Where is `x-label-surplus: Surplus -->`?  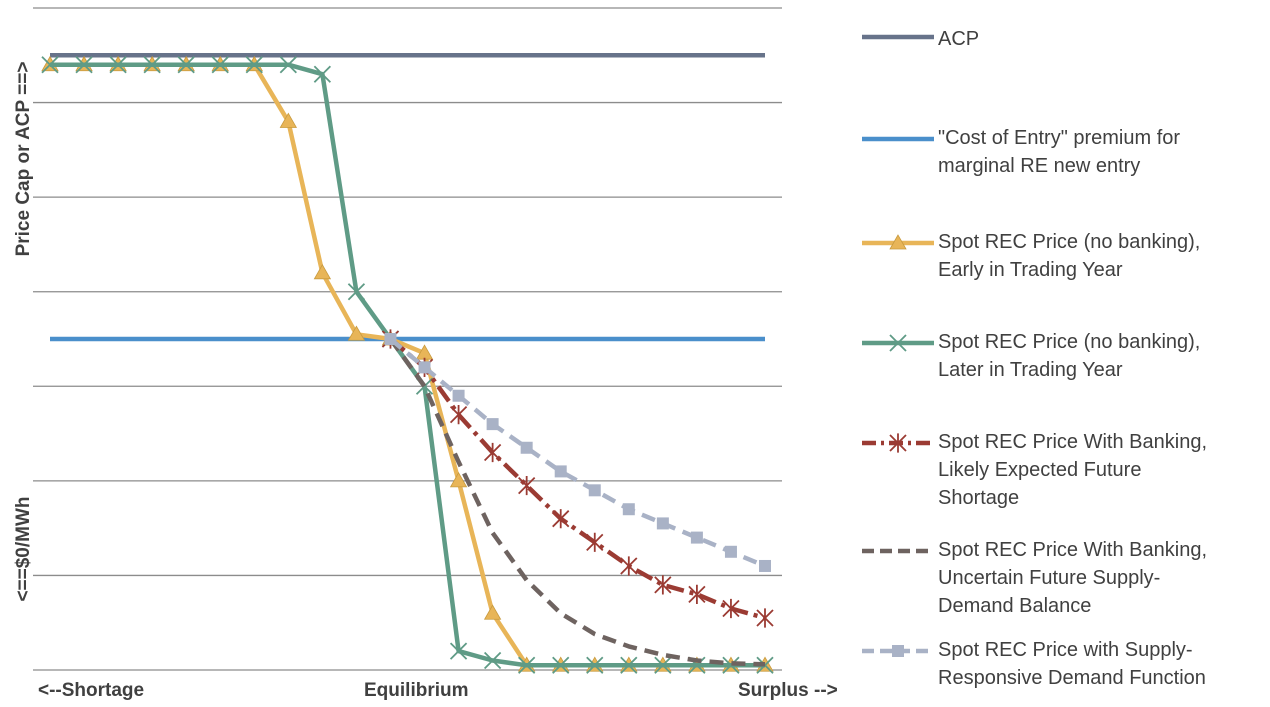
x-label-surplus: Surplus --> is located at coordinates (788, 690).